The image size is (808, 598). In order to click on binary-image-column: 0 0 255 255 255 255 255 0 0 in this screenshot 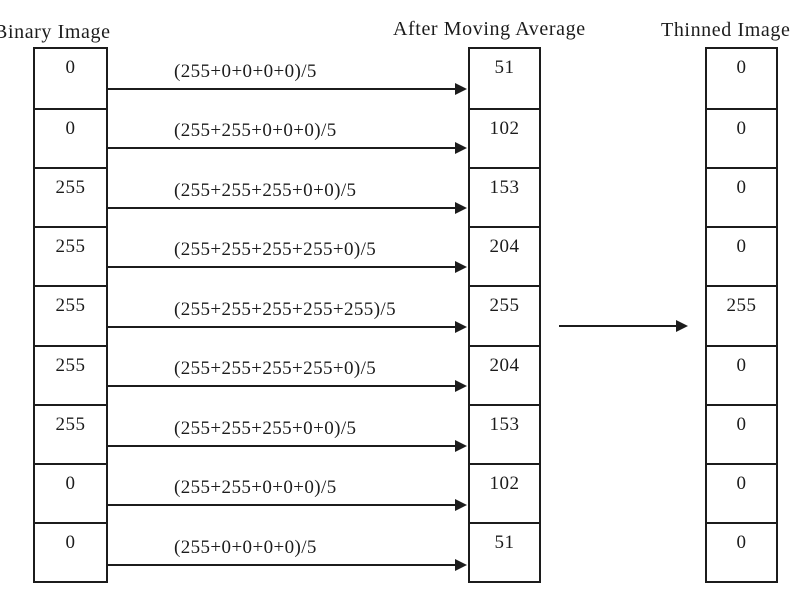, I will do `click(70, 315)`.